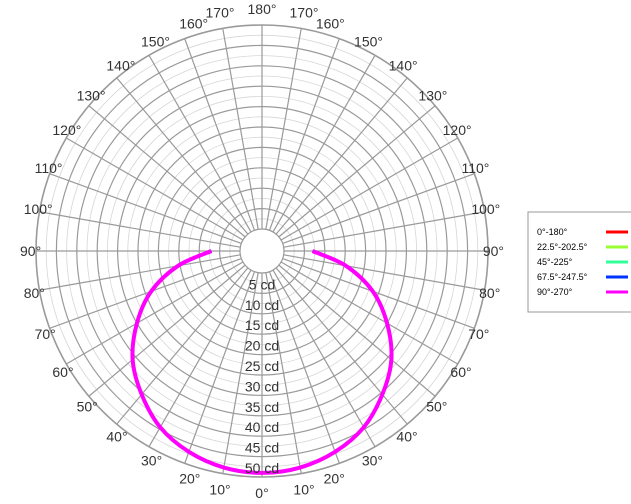 This screenshot has height=504, width=631. I want to click on legend-label: 67.5°-247.5°, so click(562, 277).